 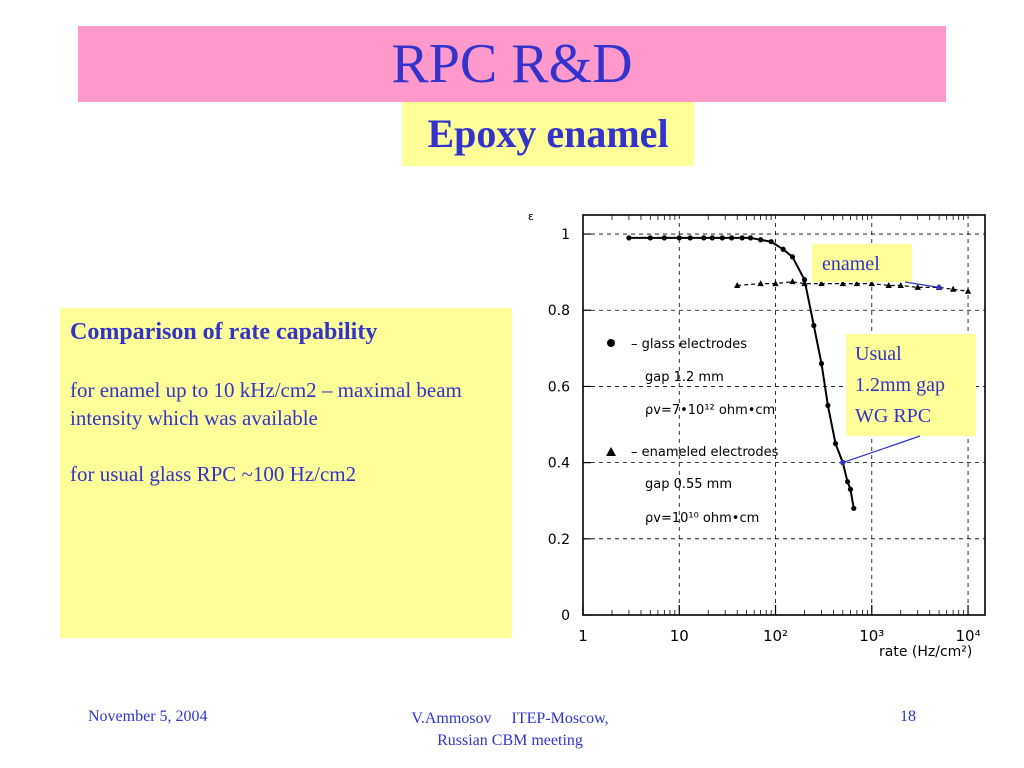 What do you see at coordinates (559, 311) in the screenshot?
I see `y-tick-label: 0.8` at bounding box center [559, 311].